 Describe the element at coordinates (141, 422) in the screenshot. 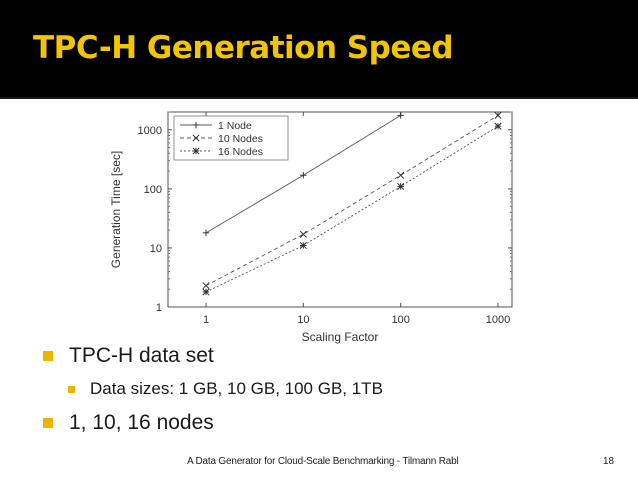

I see `bullet-text: 1, 10, 16 nodes` at that location.